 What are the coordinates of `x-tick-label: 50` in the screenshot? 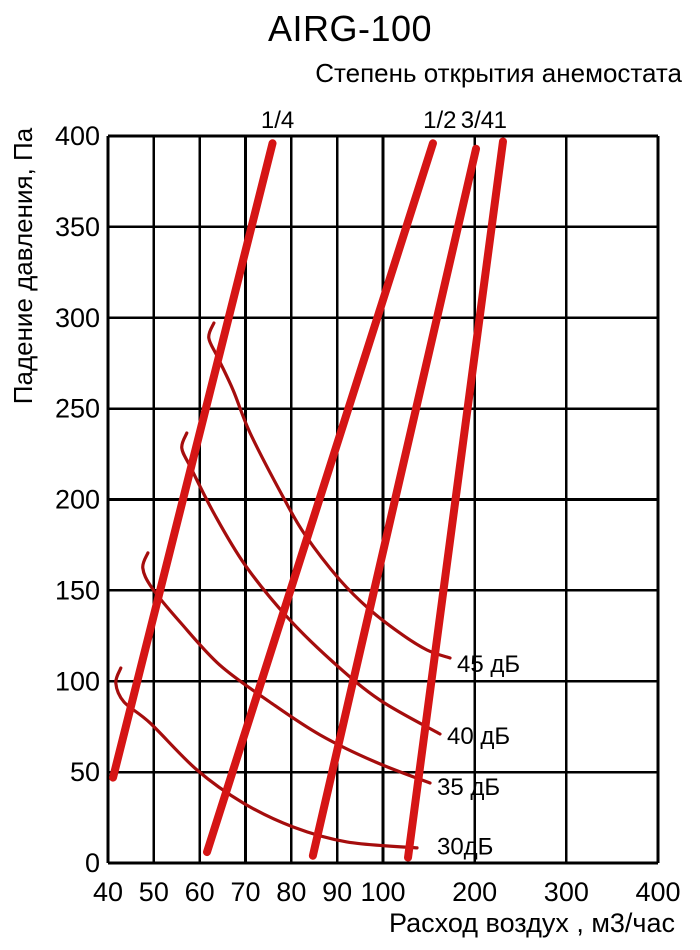 It's located at (154, 892).